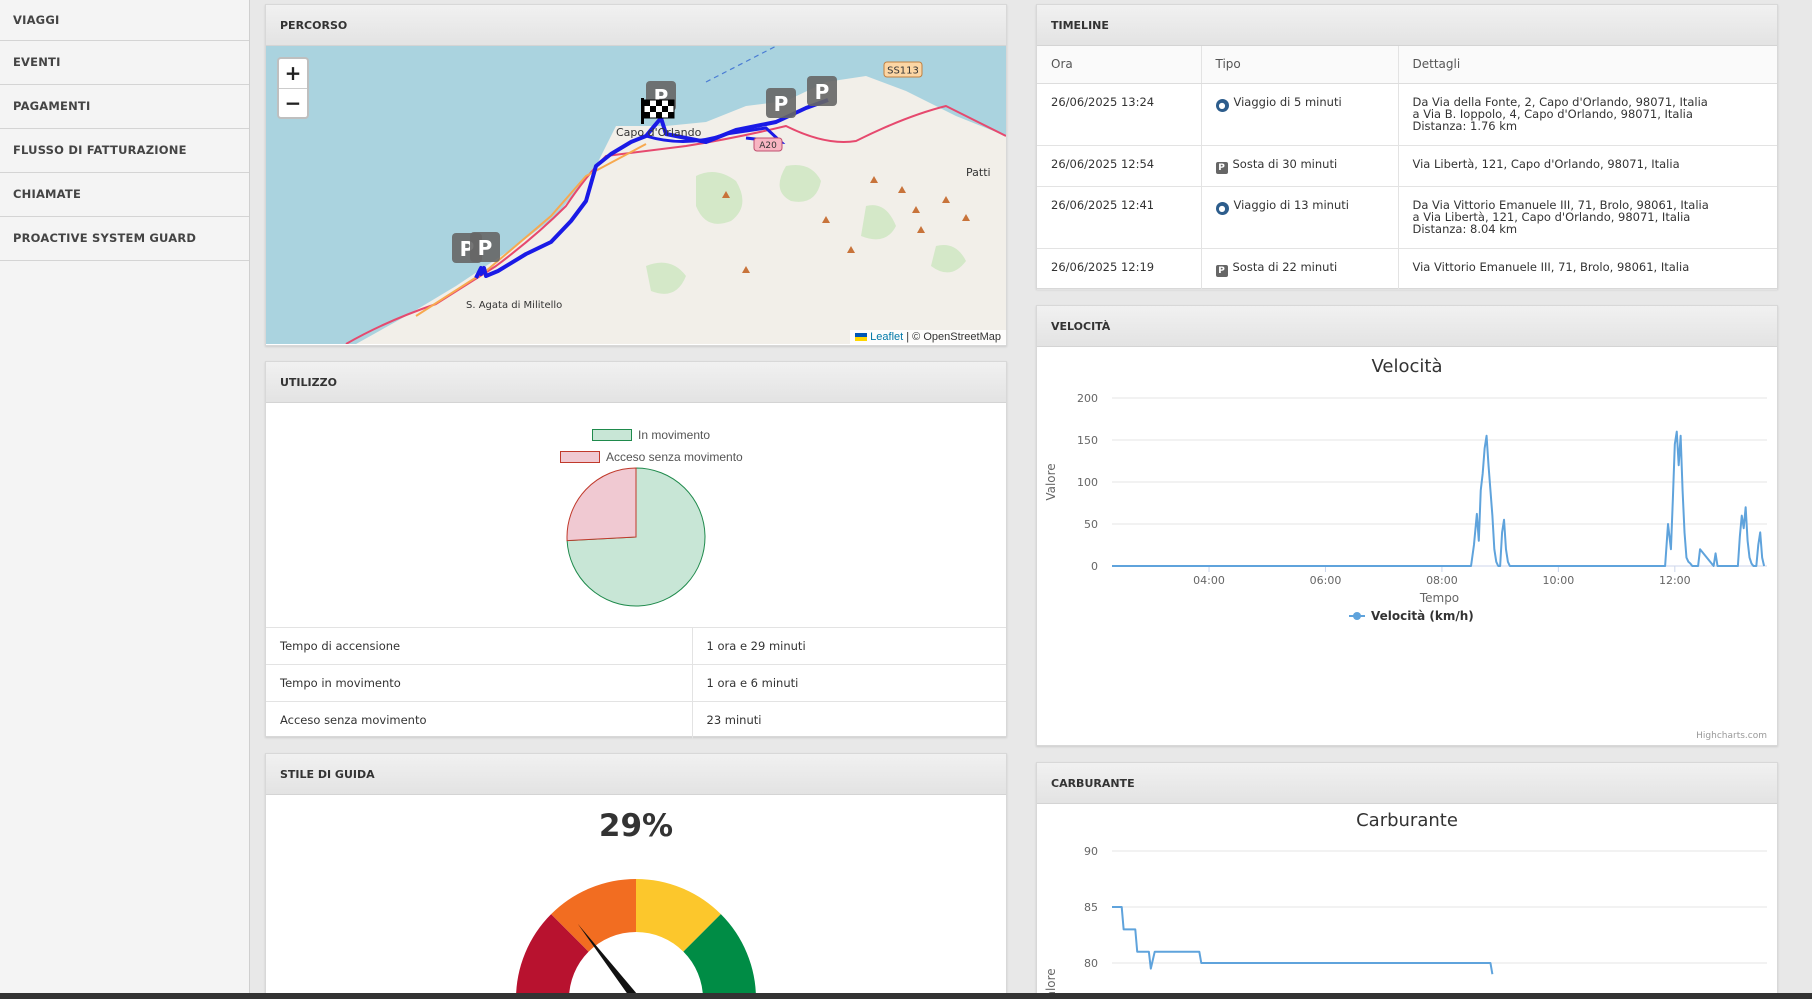 The width and height of the screenshot is (1812, 999). What do you see at coordinates (636, 774) in the screenshot?
I see `stile-header: STILE DI GUIDA` at bounding box center [636, 774].